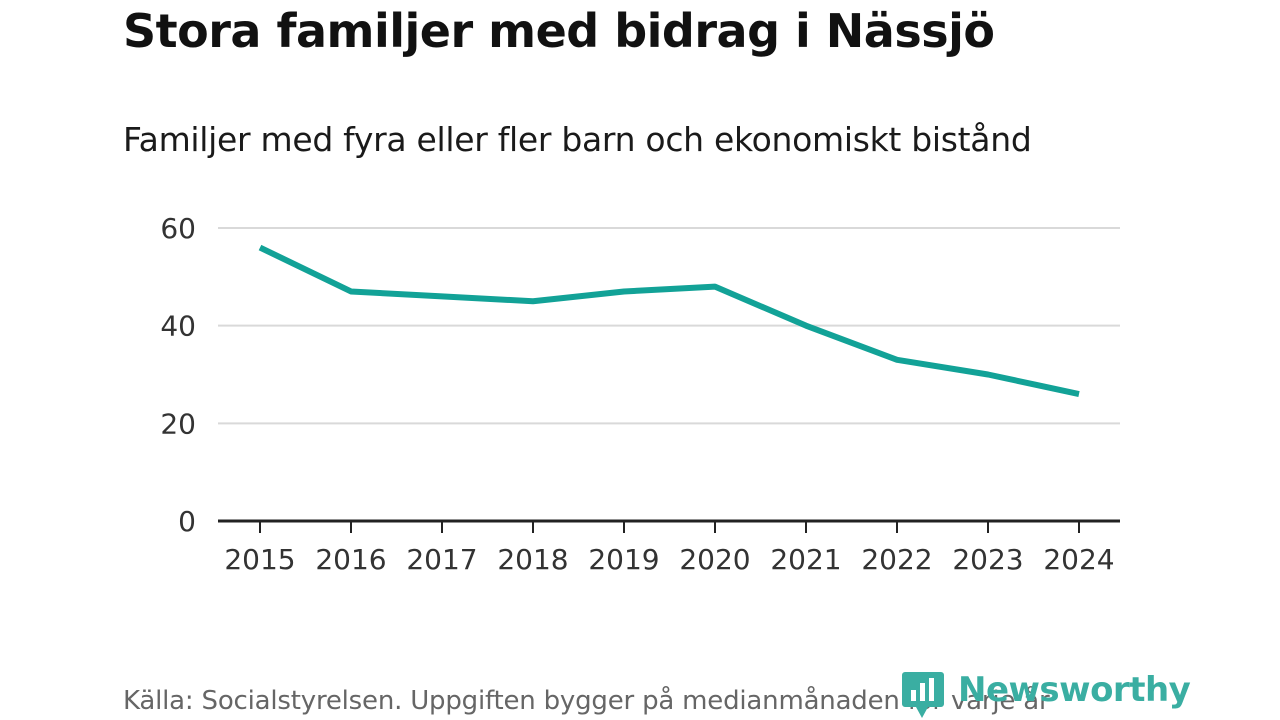  Describe the element at coordinates (178, 326) in the screenshot. I see `y-tick-label: 40` at that location.